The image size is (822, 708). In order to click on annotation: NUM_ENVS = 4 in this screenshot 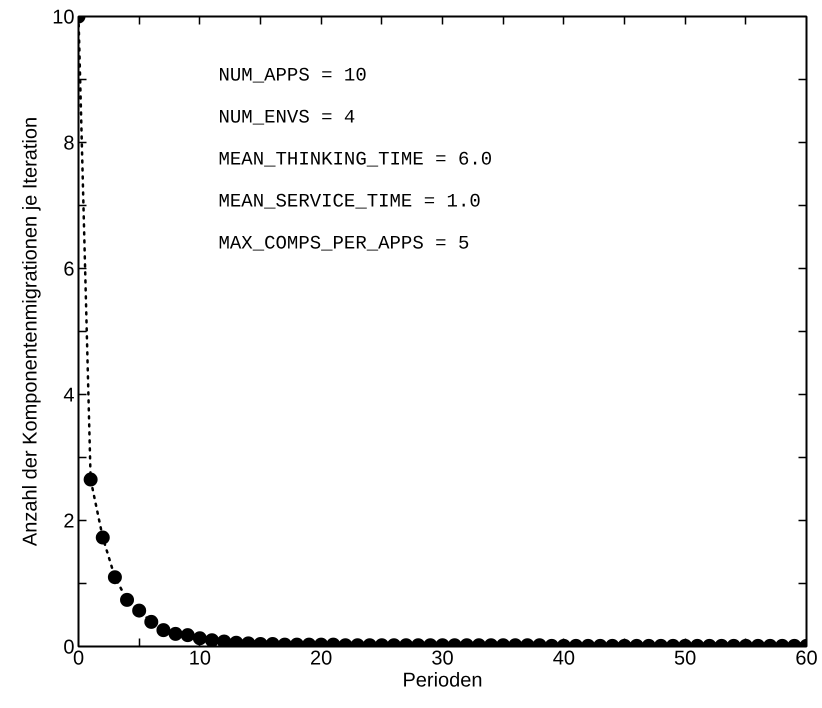, I will do `click(287, 117)`.